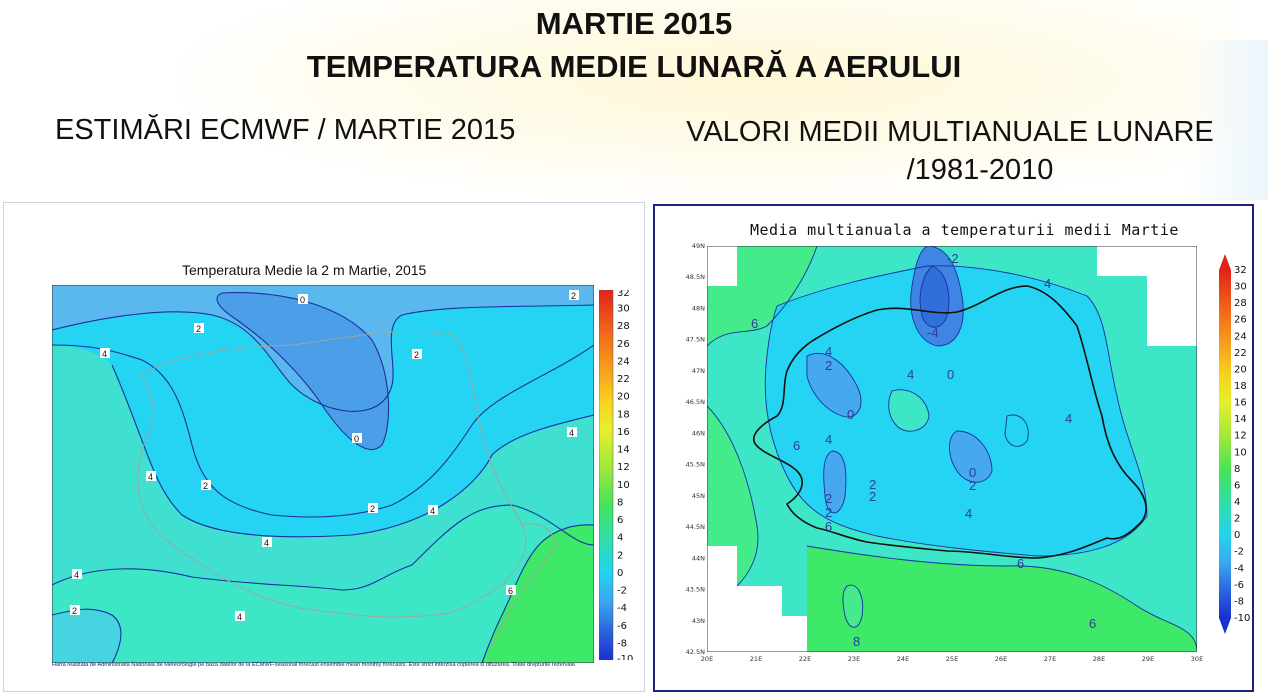 Image resolution: width=1268 pixels, height=700 pixels. What do you see at coordinates (903, 659) in the screenshot?
I see `longitude-label: 24E` at bounding box center [903, 659].